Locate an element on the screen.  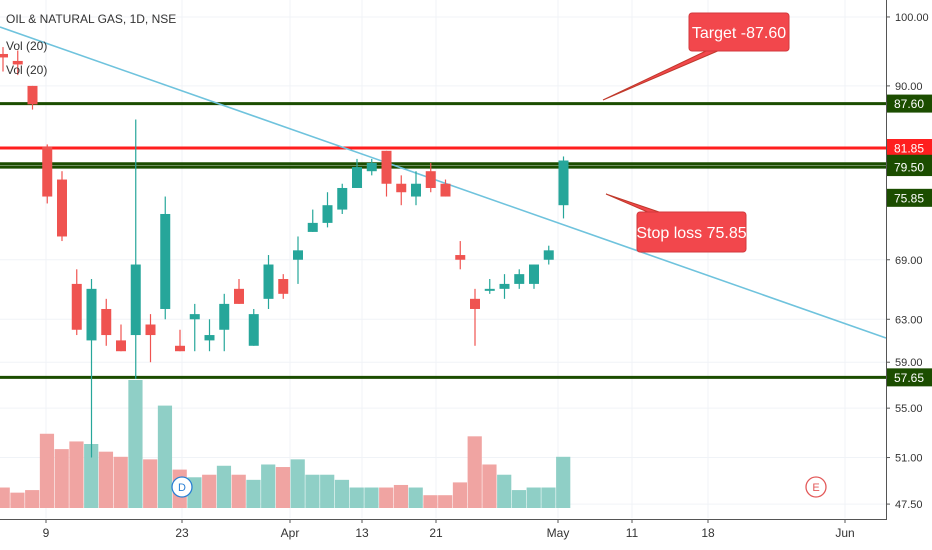
time-tick-label: 18 is located at coordinates (708, 533).